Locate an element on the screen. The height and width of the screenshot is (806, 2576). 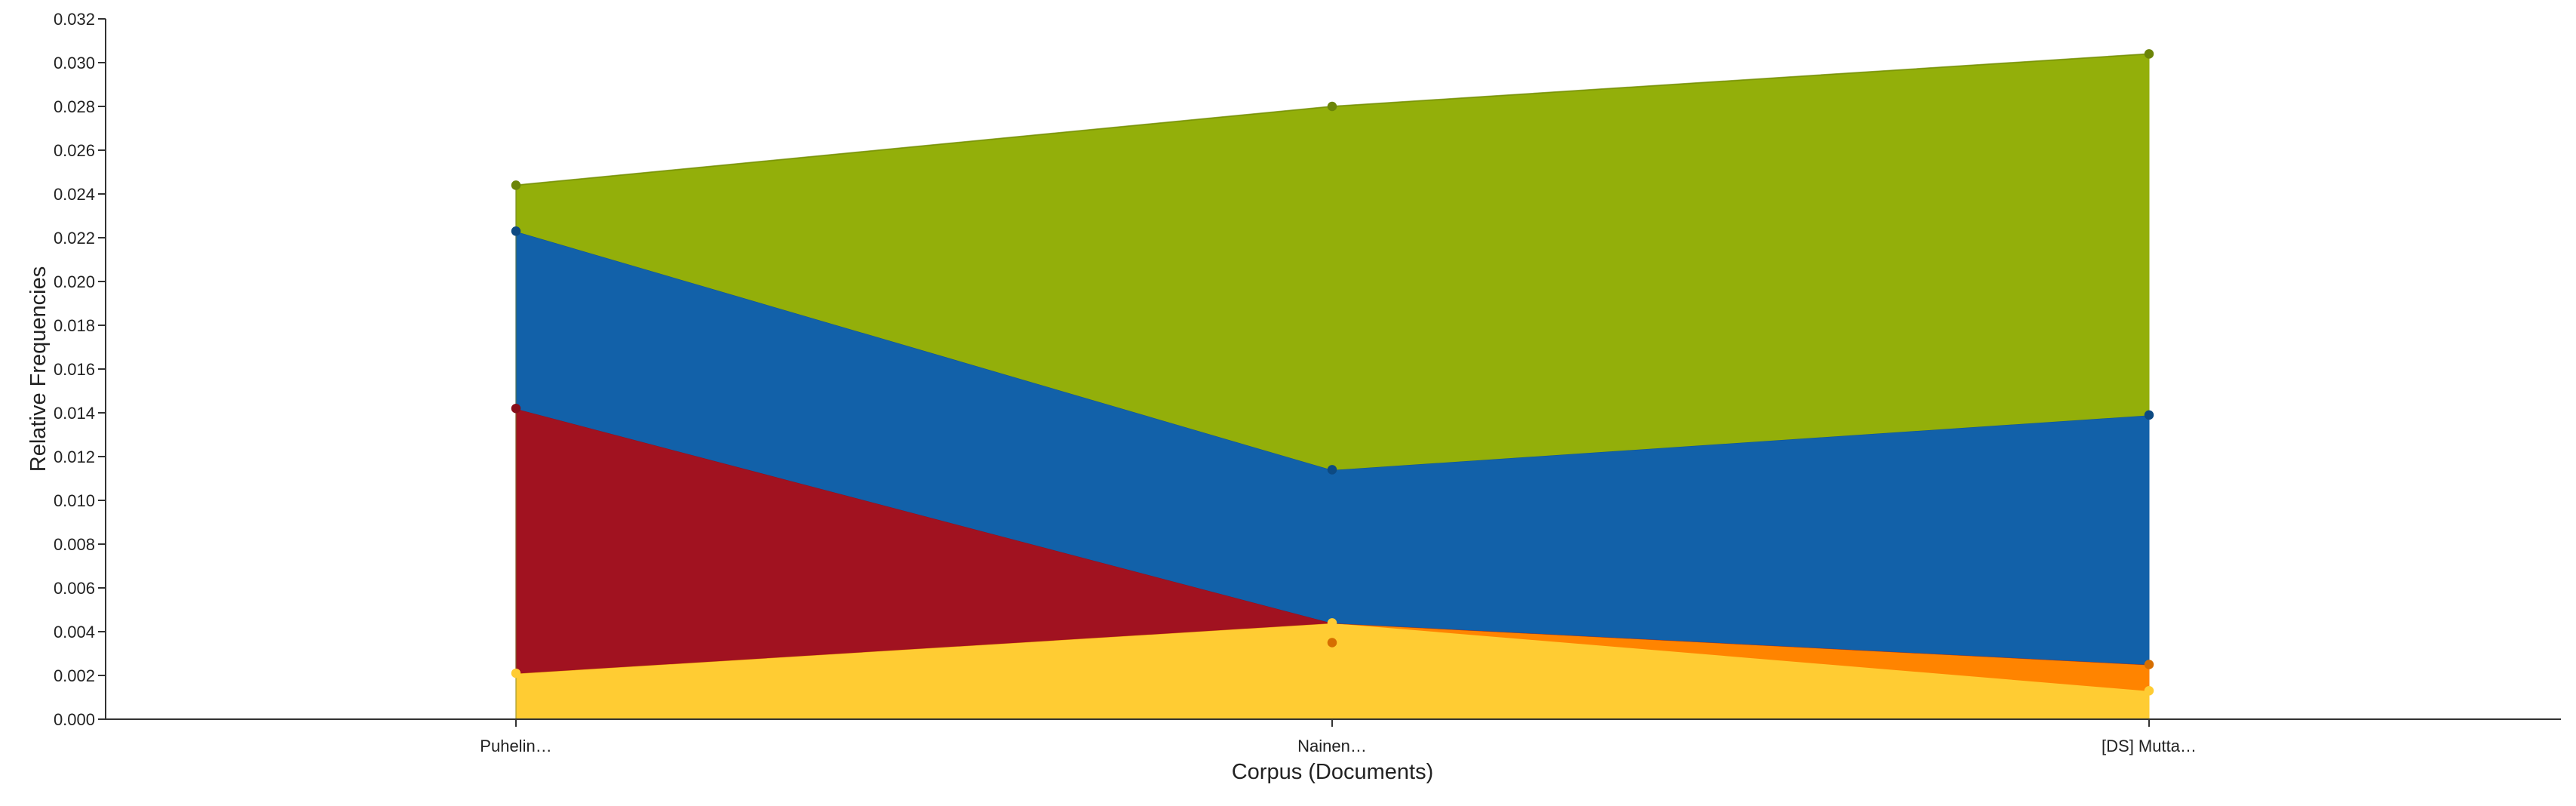
y-tick-label: 0.006 is located at coordinates (74, 588).